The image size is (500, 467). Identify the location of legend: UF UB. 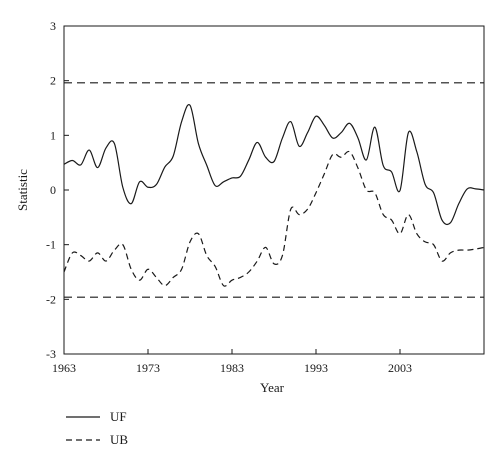
(97, 428).